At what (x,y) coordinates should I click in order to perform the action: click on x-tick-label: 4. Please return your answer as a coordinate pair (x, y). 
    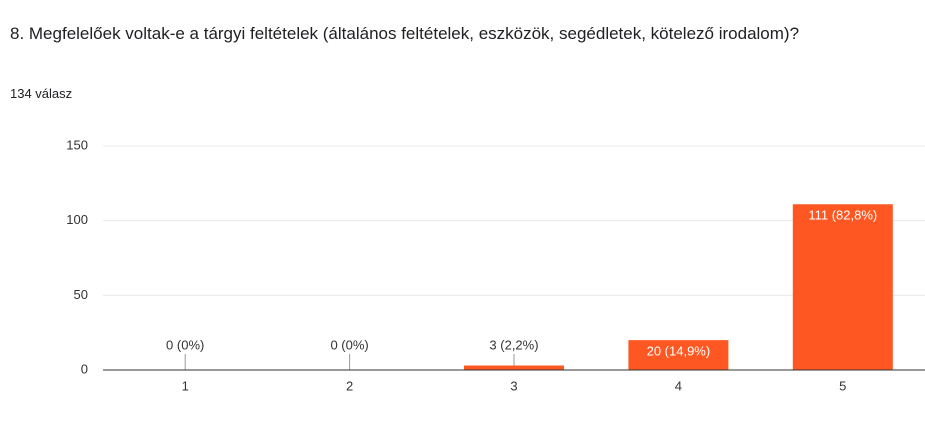
    Looking at the image, I should click on (678, 385).